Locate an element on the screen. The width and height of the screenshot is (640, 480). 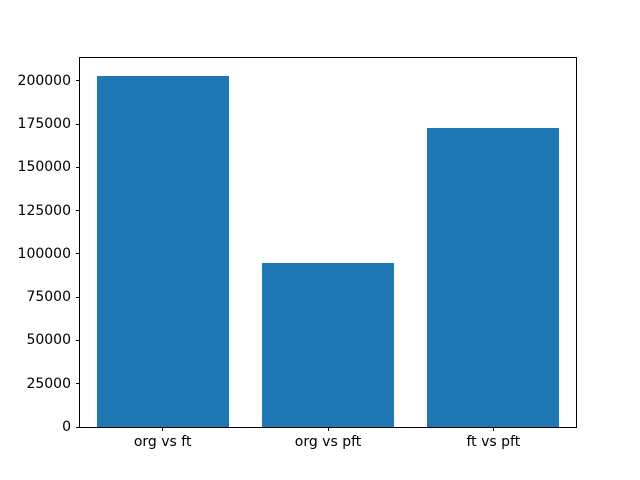
y-tick-label: 125000 is located at coordinates (44, 210).